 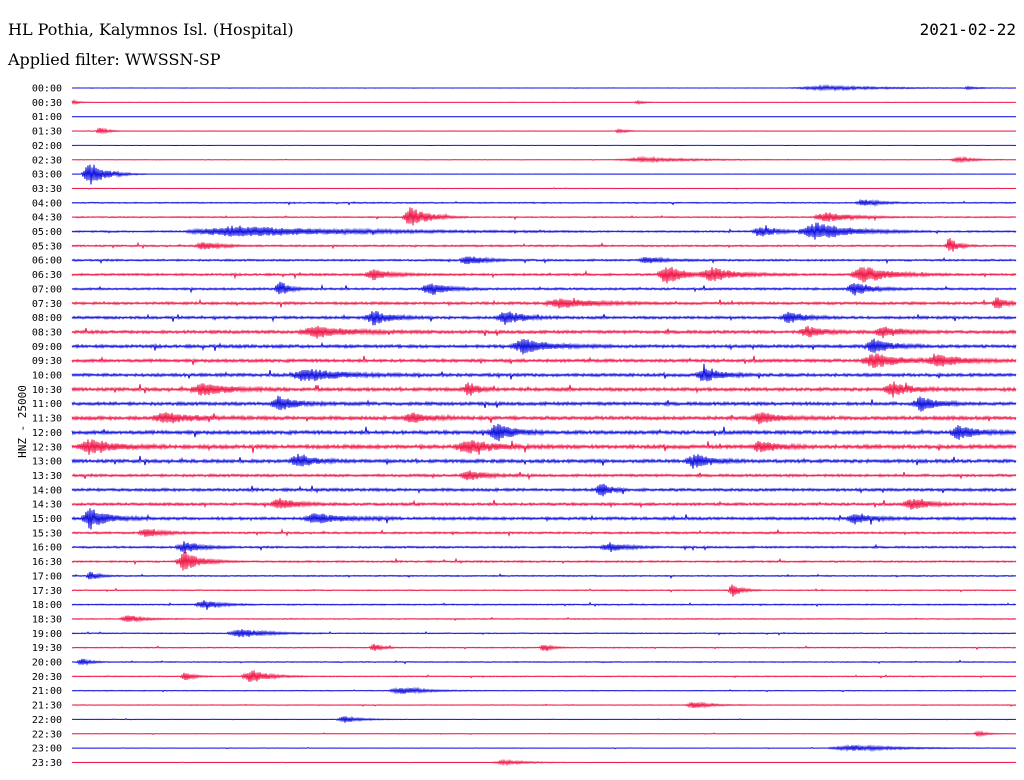 I want to click on time-label: 11:00, so click(x=47, y=404).